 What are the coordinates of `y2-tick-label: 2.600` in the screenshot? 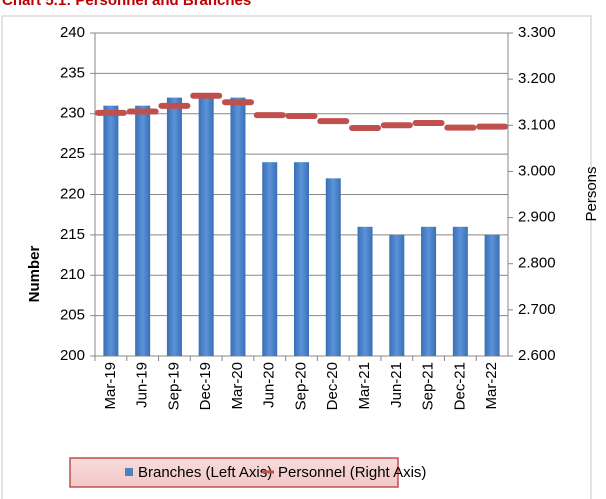 It's located at (537, 355).